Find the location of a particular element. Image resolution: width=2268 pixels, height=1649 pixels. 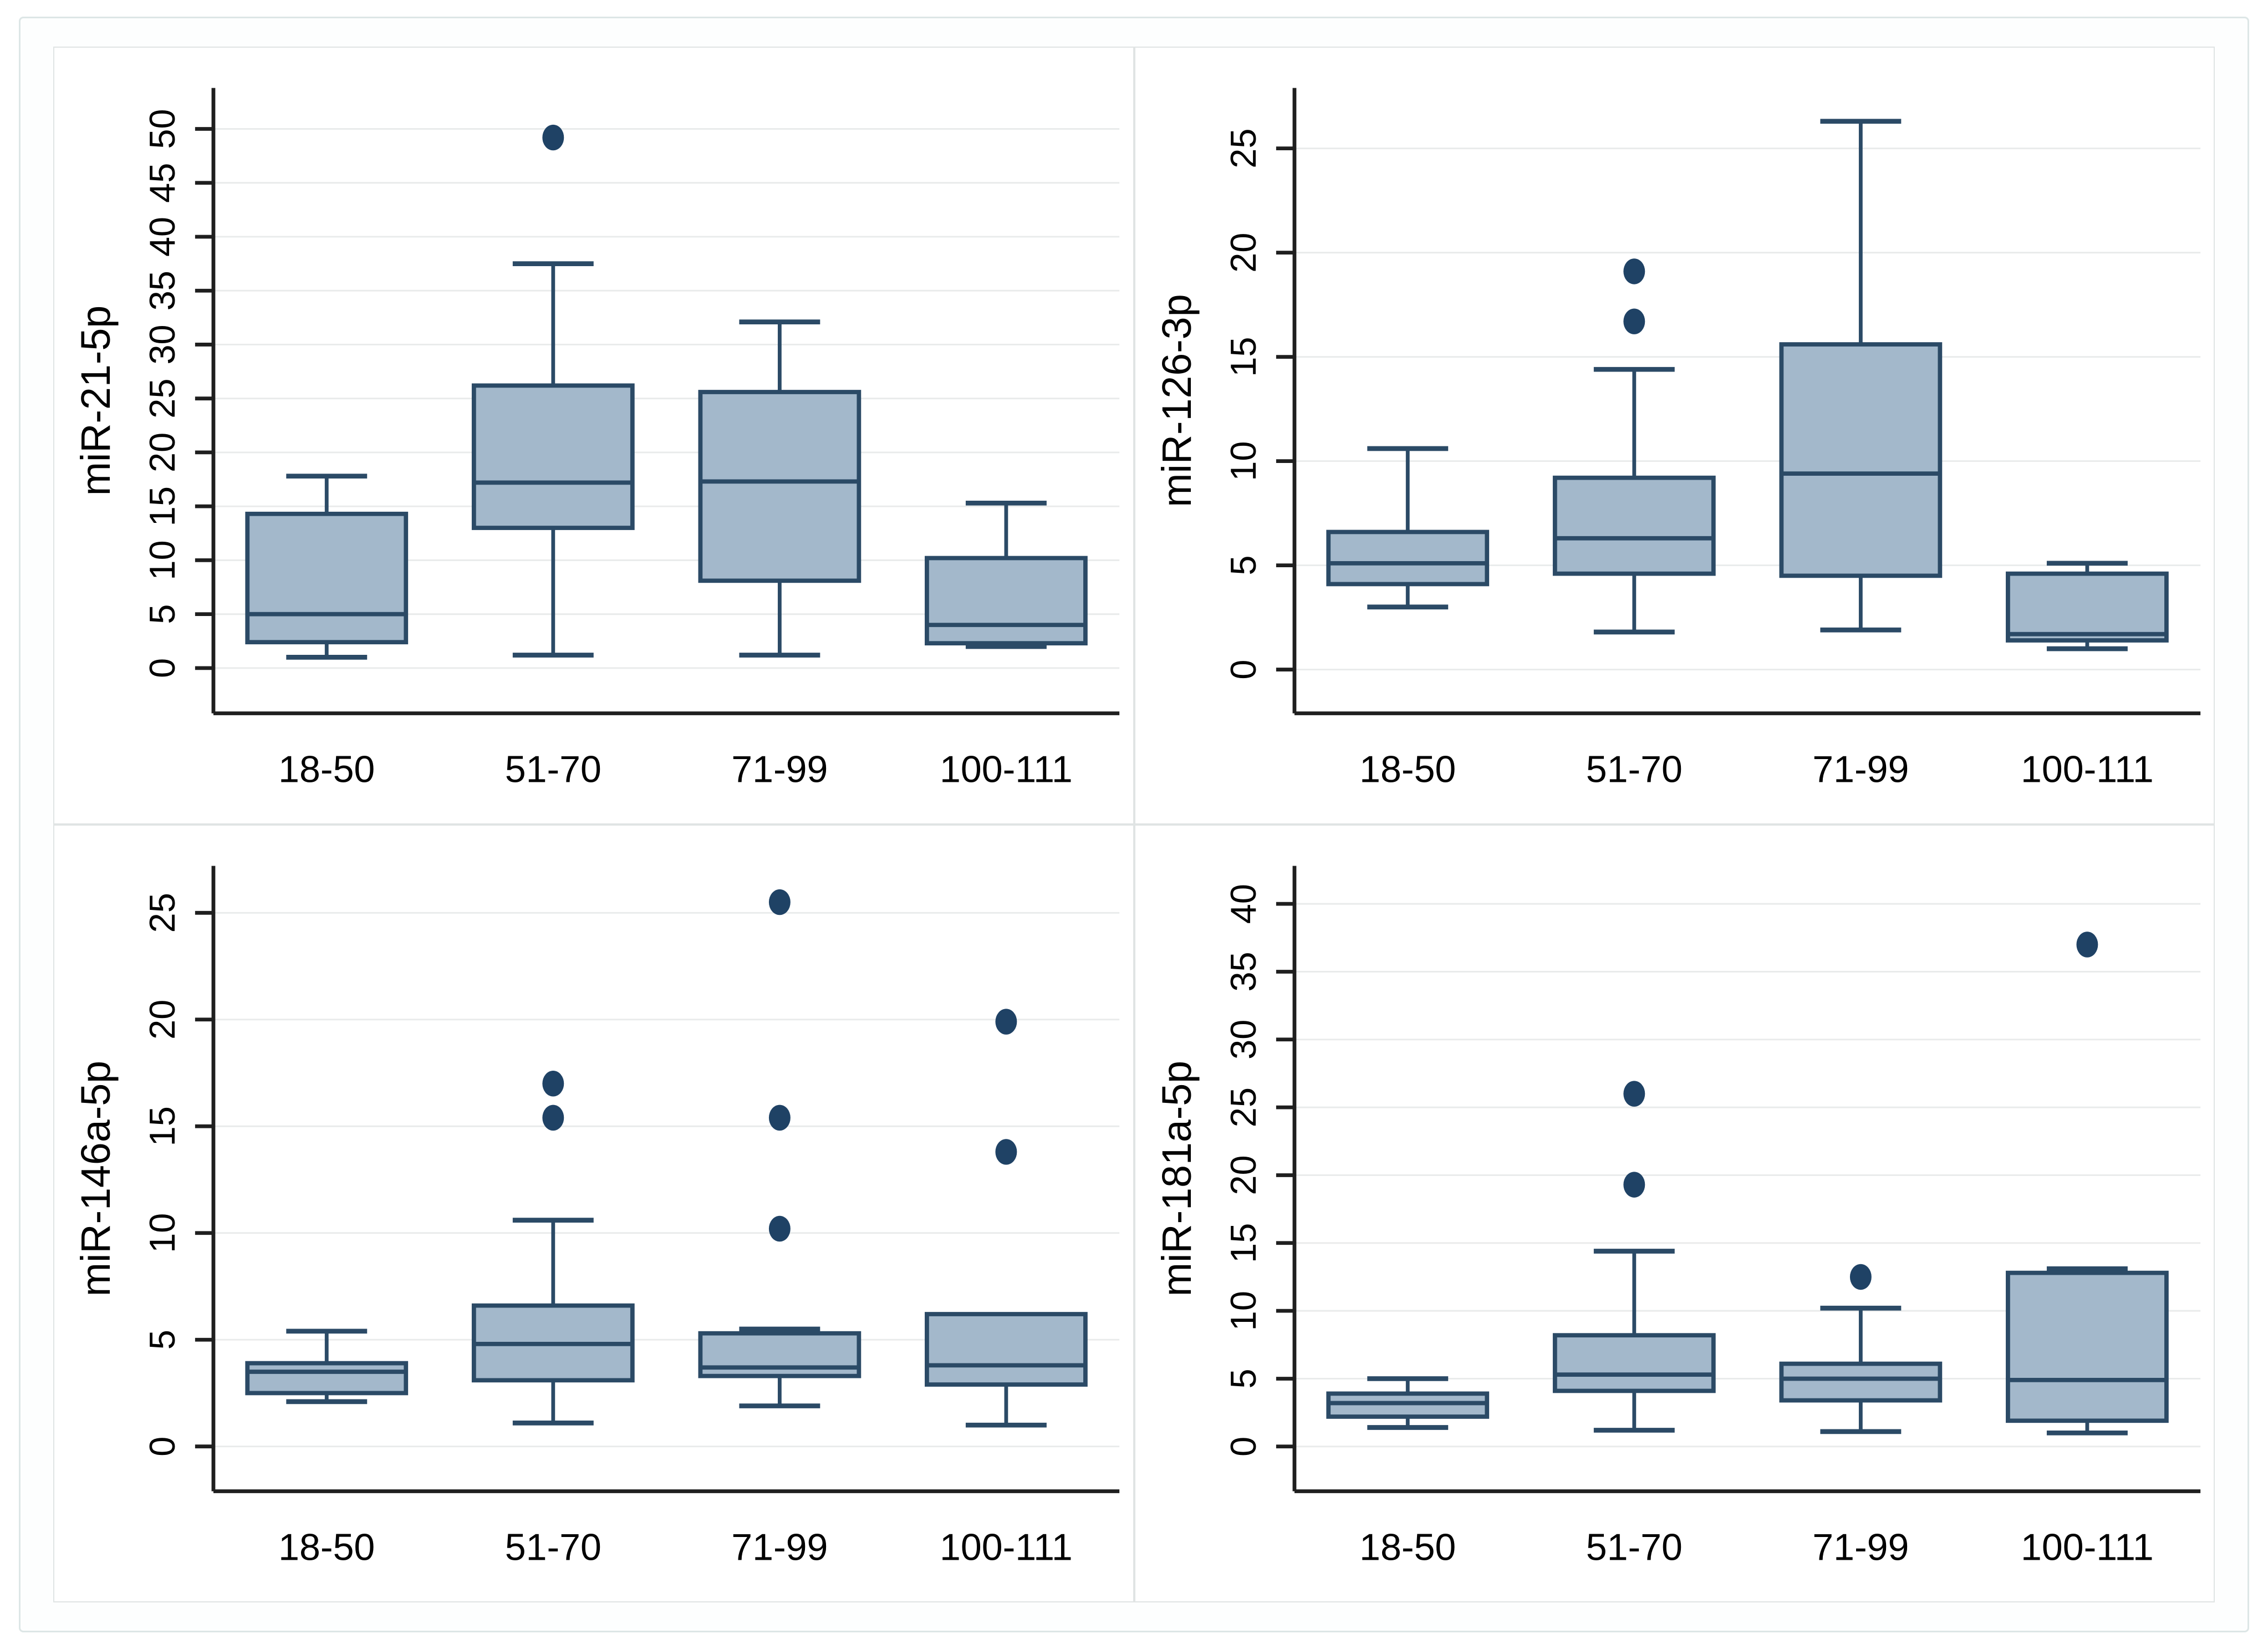

y-tick-label: 50 is located at coordinates (162, 129).